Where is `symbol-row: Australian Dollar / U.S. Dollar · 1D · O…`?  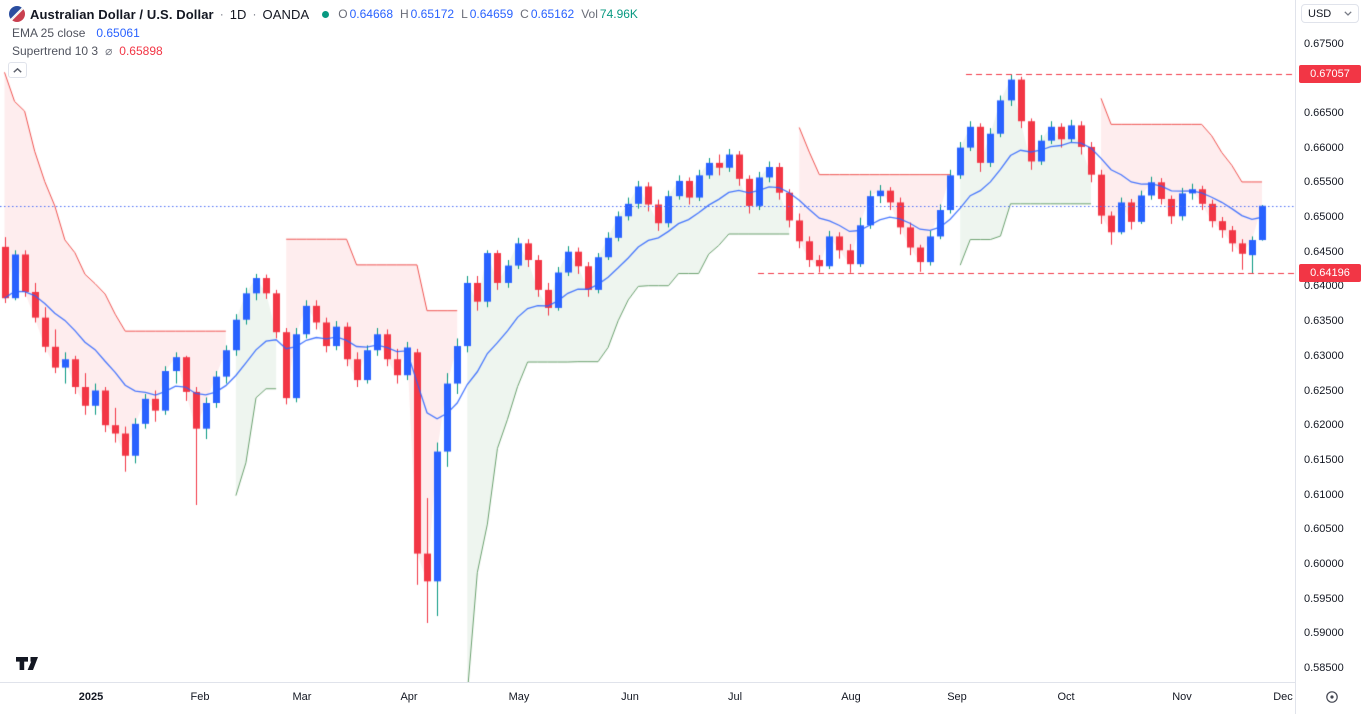
symbol-row: Australian Dollar / U.S. Dollar · 1D · O… is located at coordinates (324, 14).